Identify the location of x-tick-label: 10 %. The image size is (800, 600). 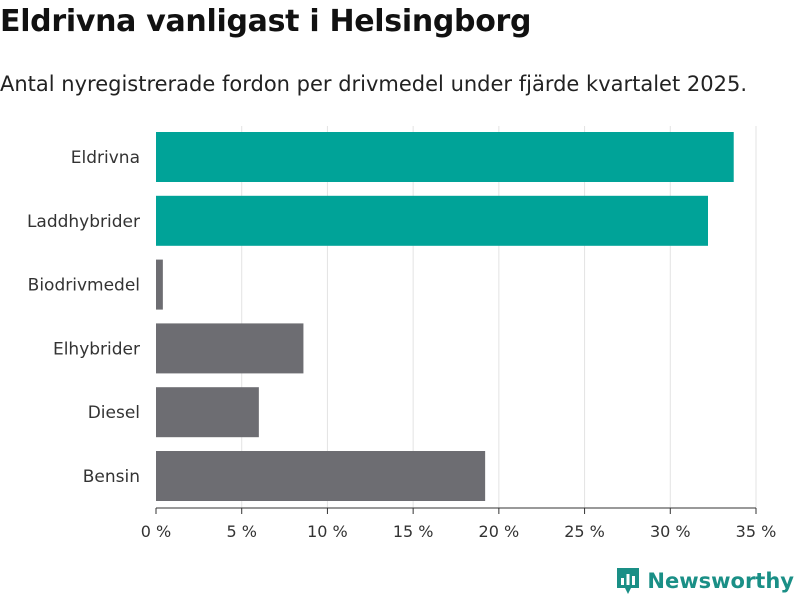
(327, 531).